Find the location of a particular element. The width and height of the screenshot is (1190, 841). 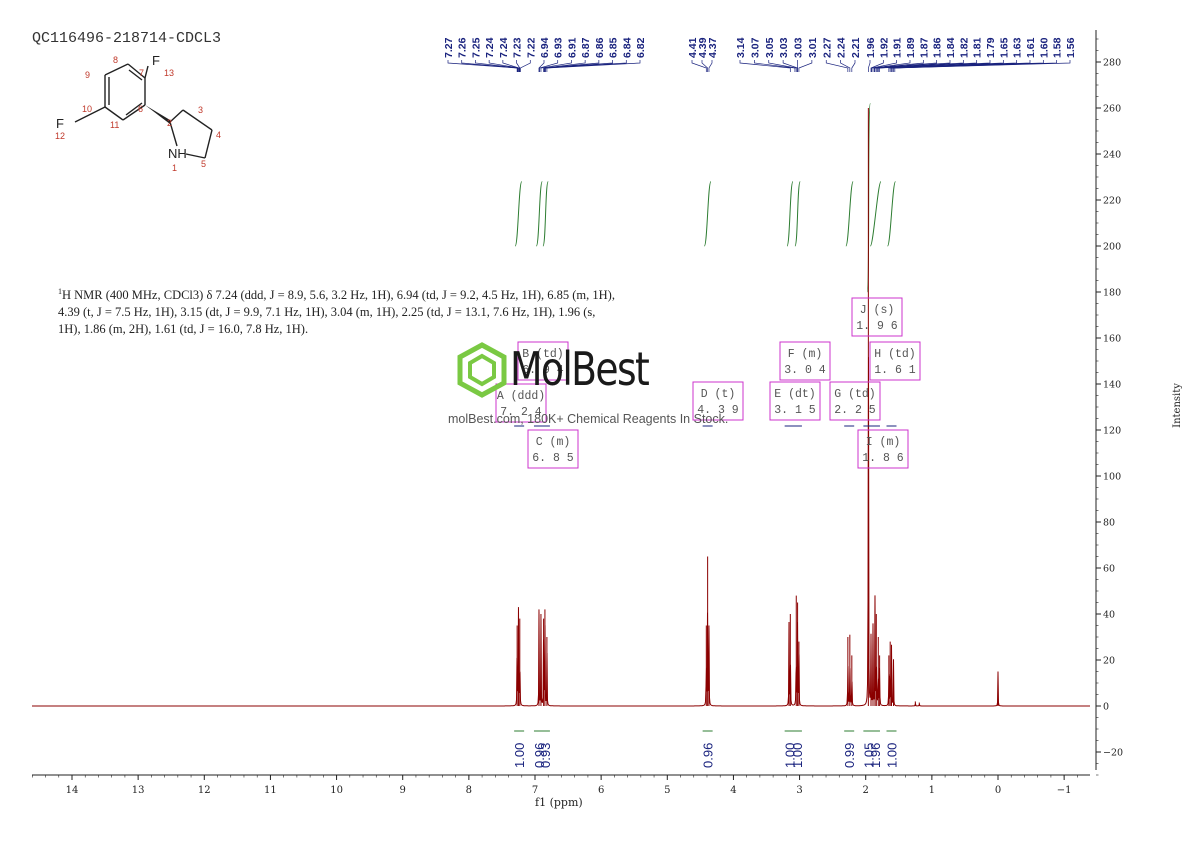

multiplet-label: H (td) is located at coordinates (894, 354).